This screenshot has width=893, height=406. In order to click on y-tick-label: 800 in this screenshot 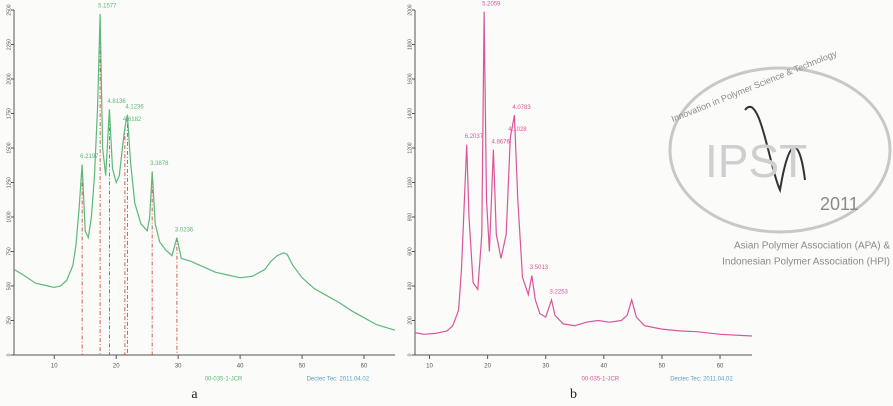, I will do `click(410, 217)`.